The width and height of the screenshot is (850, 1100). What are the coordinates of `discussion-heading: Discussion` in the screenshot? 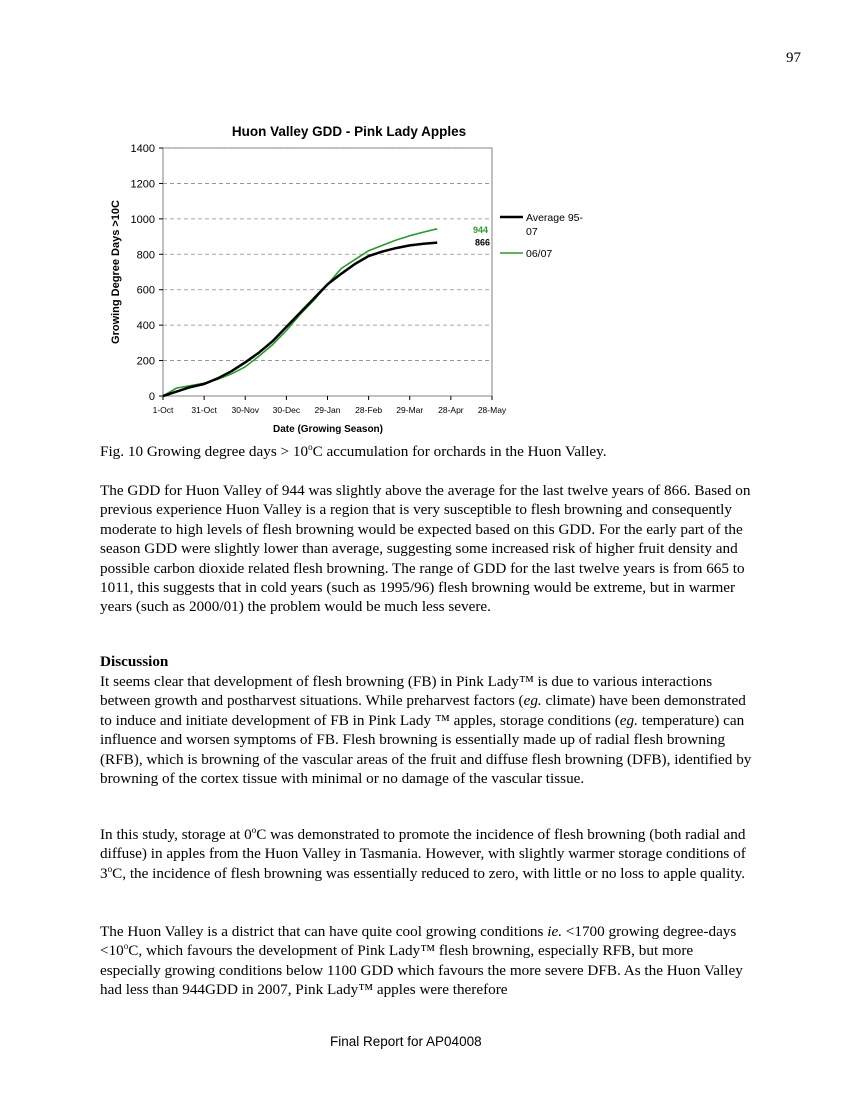 It's located at (134, 661).